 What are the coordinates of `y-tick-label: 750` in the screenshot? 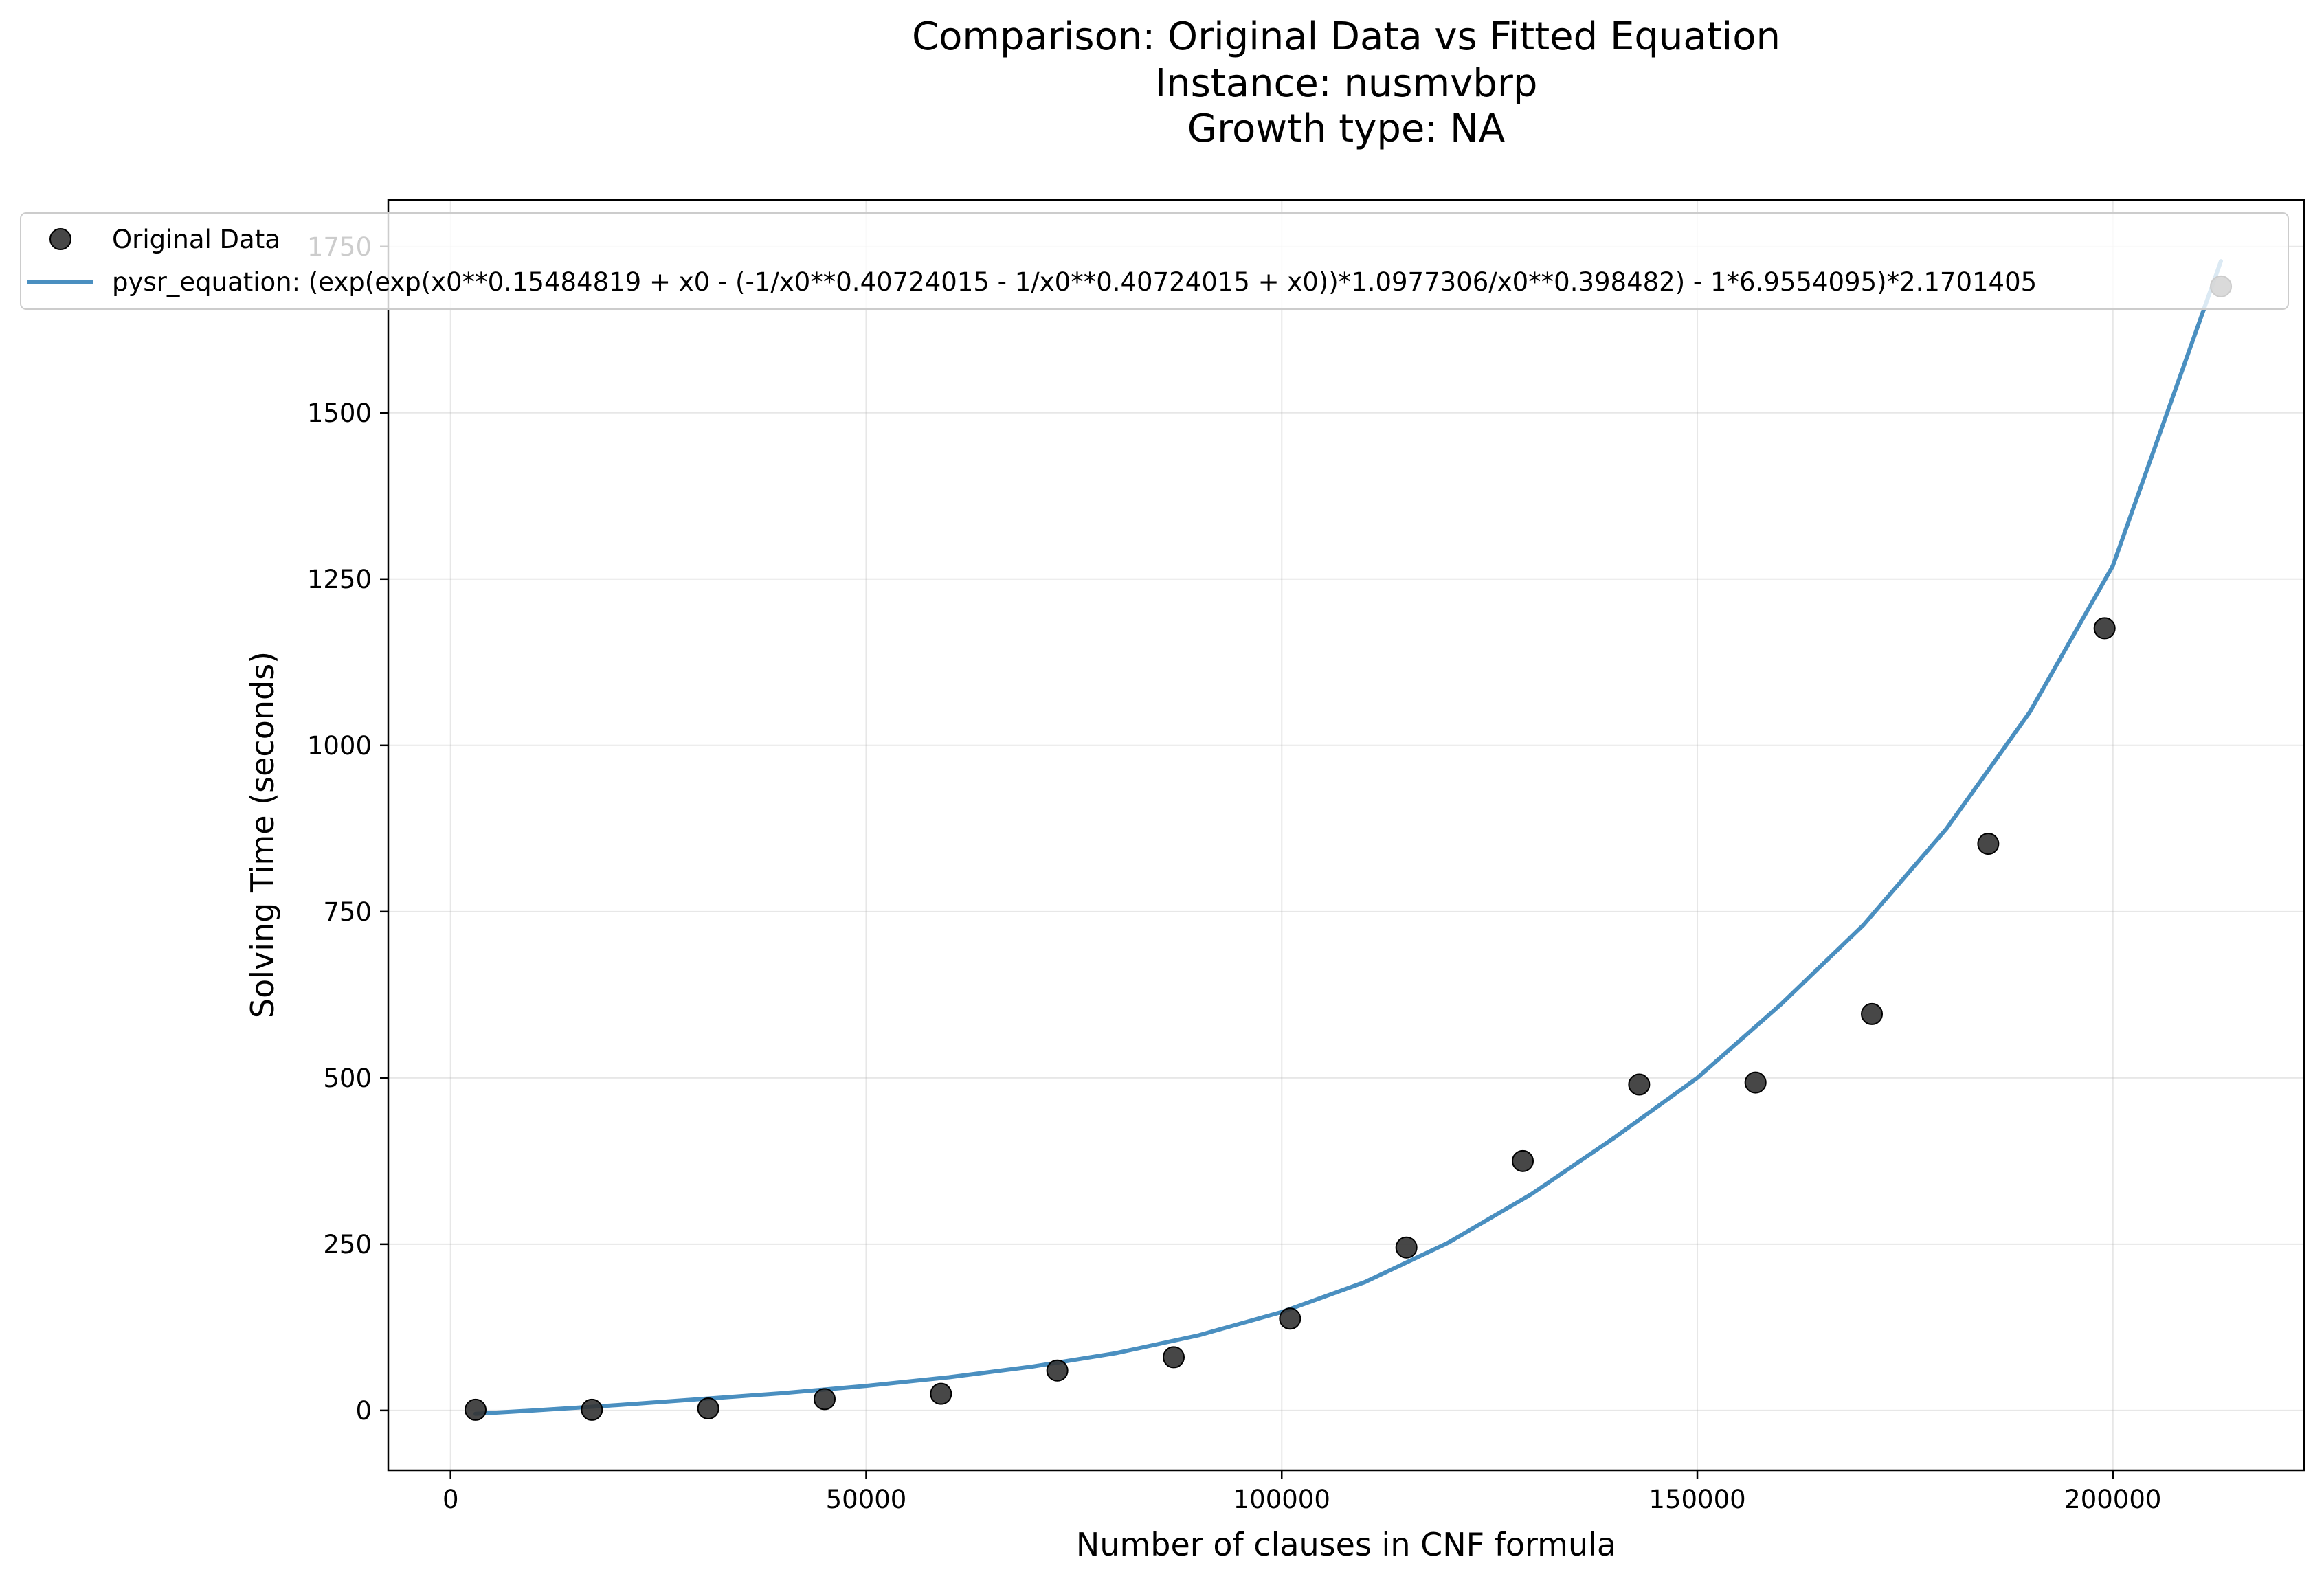 It's located at (347, 912).